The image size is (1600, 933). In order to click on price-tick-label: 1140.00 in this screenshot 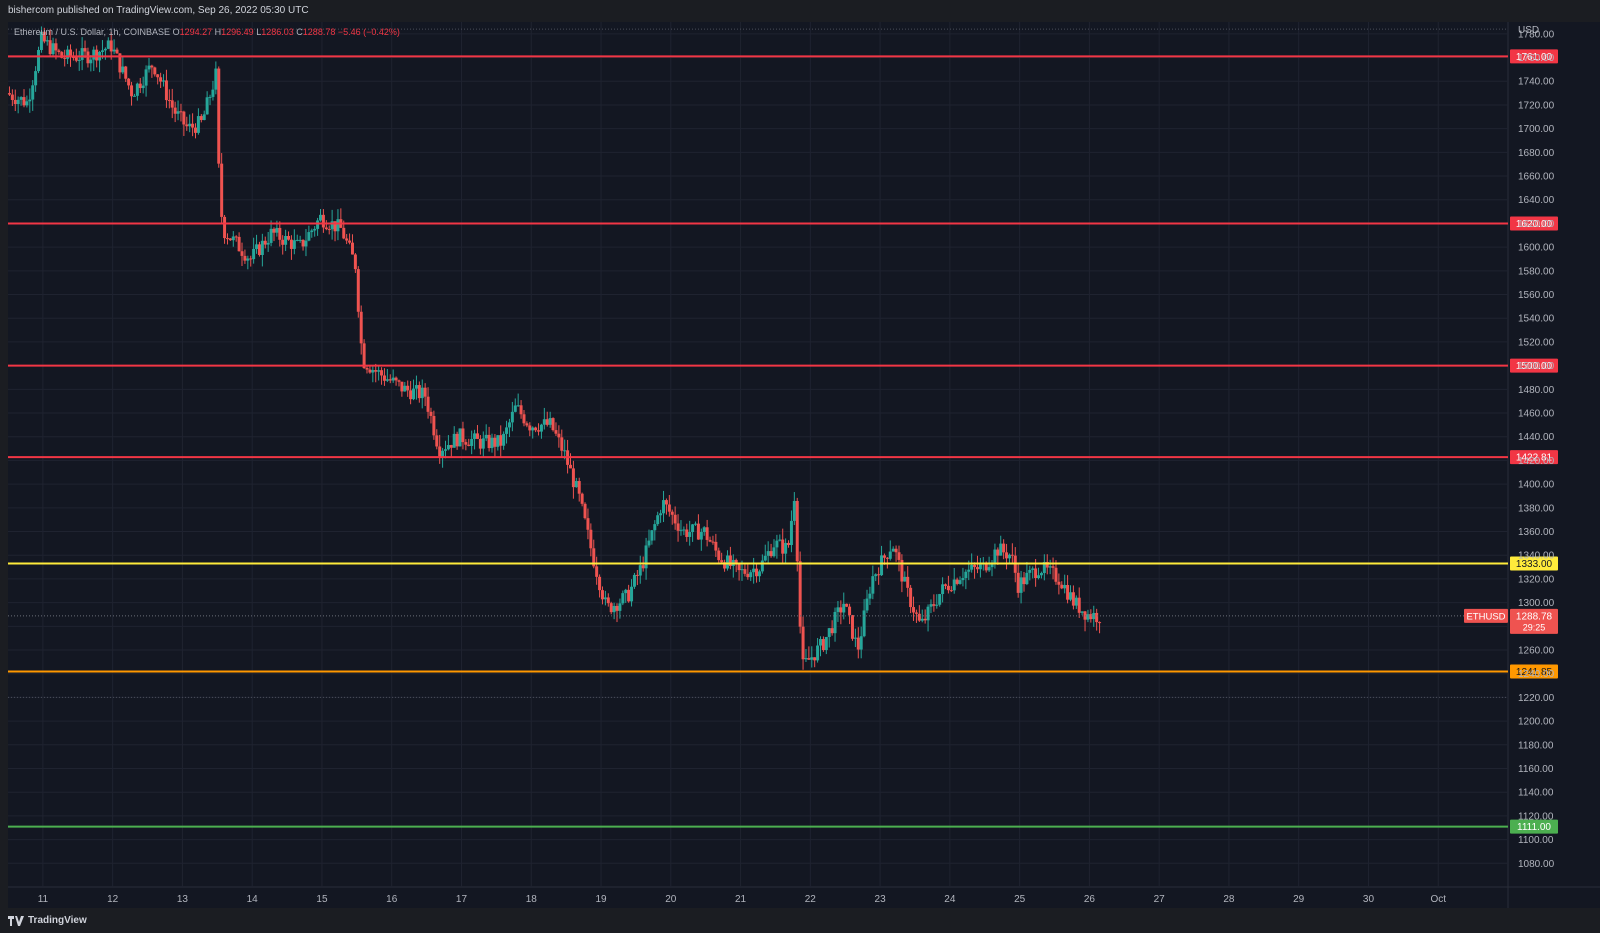, I will do `click(1536, 793)`.